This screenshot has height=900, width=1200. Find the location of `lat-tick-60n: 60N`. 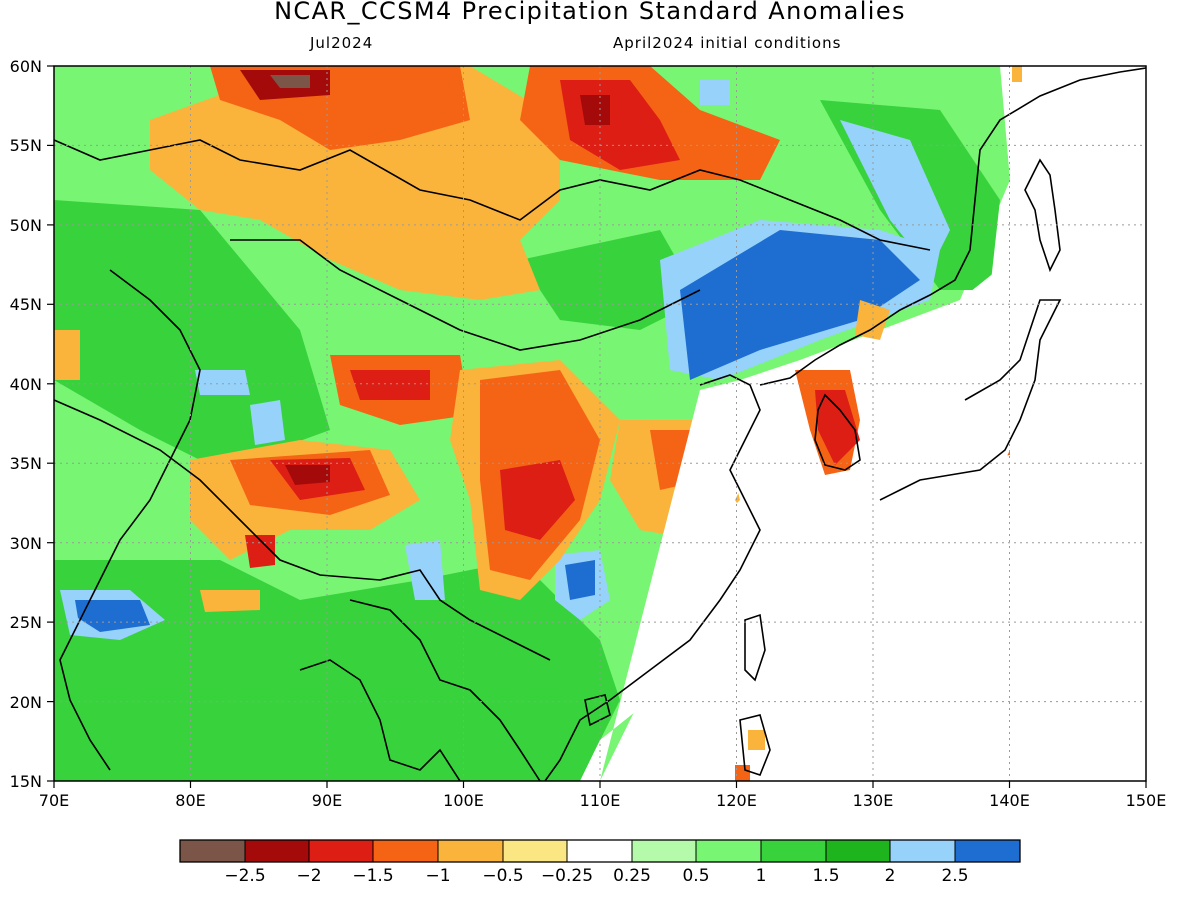

lat-tick-60n: 60N is located at coordinates (26, 66).